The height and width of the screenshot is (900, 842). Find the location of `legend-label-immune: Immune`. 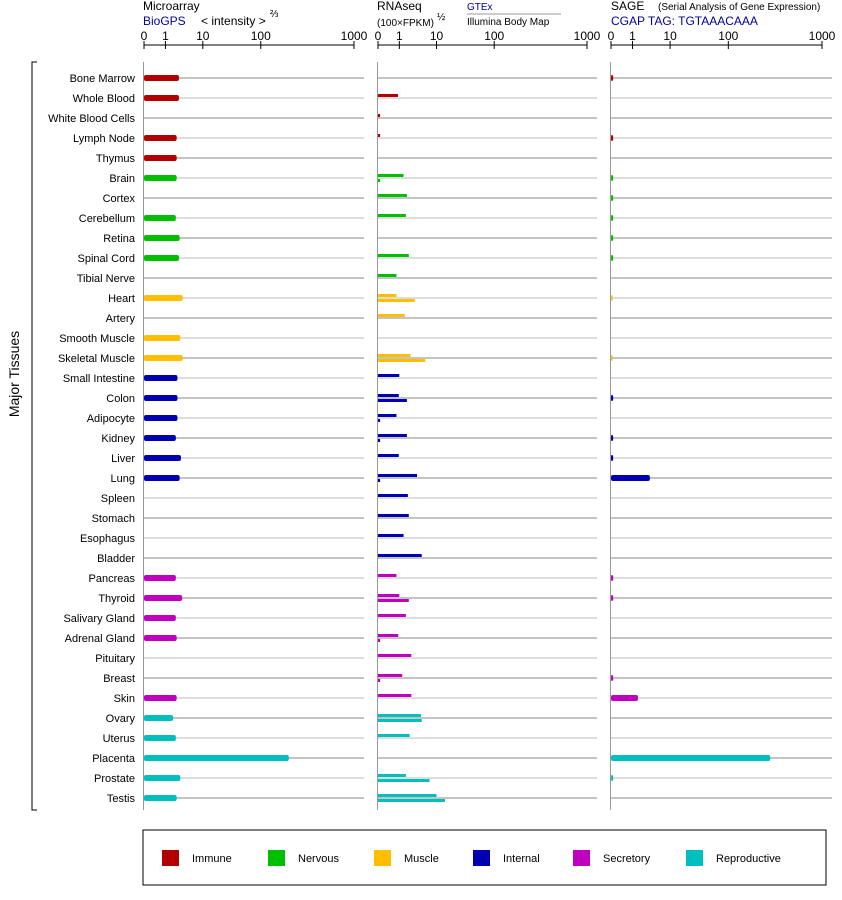

legend-label-immune: Immune is located at coordinates (212, 859).